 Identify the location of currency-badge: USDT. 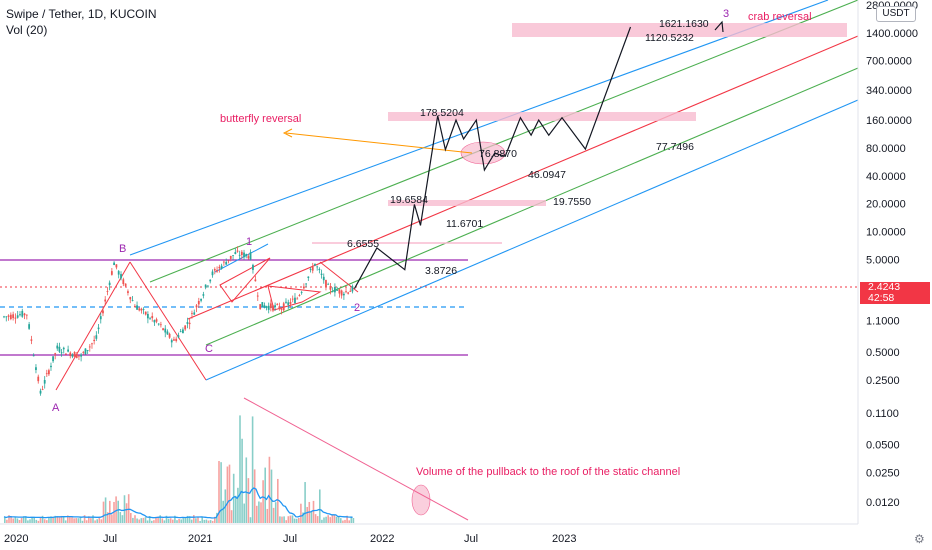
(896, 14).